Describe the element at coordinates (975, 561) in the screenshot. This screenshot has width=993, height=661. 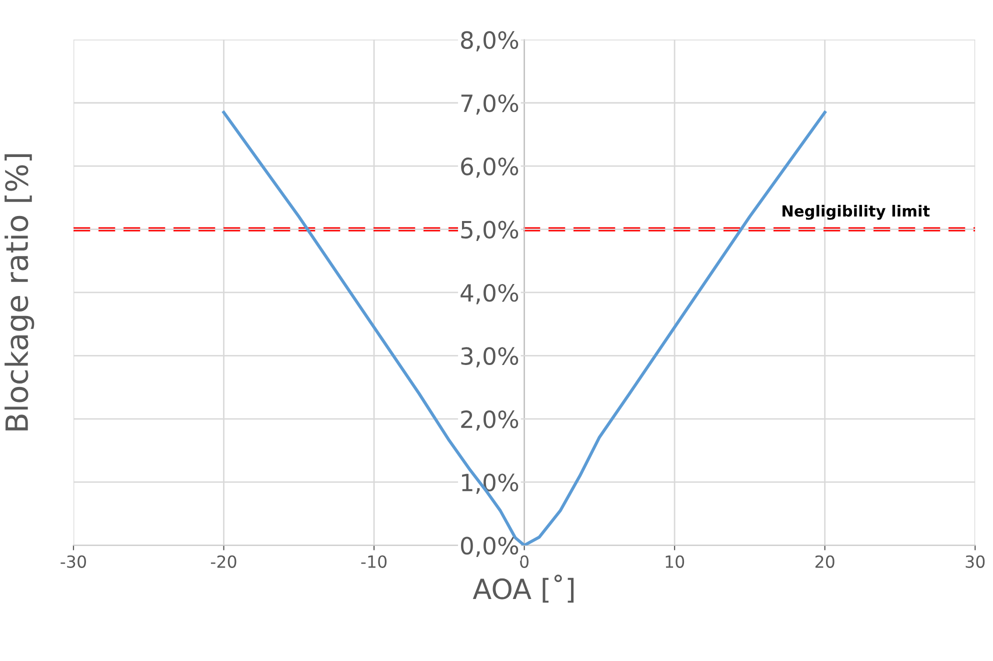
I see `x-tick-label: 30` at that location.